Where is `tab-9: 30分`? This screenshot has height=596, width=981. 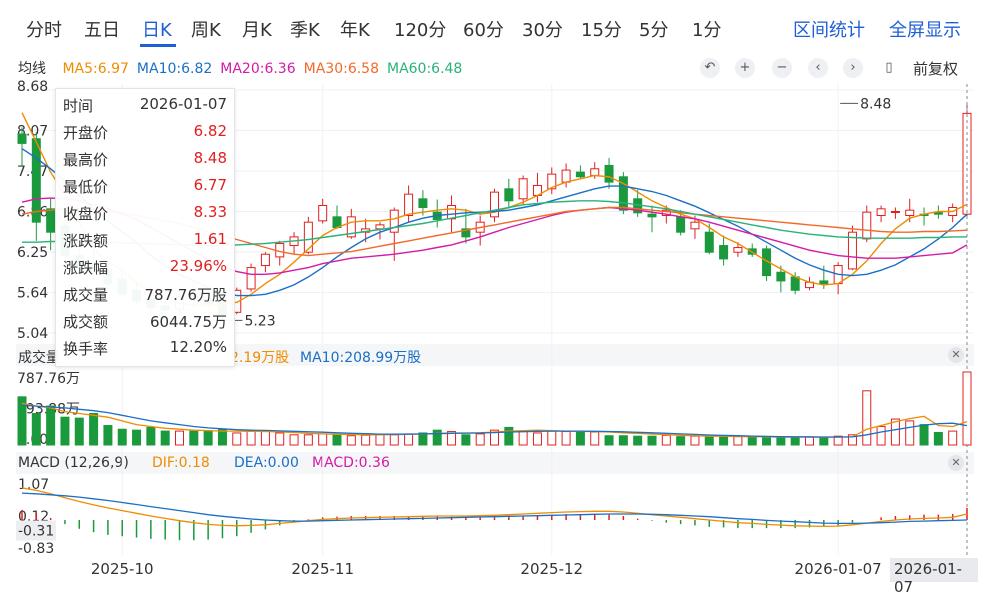
tab-9: 30分 is located at coordinates (542, 30).